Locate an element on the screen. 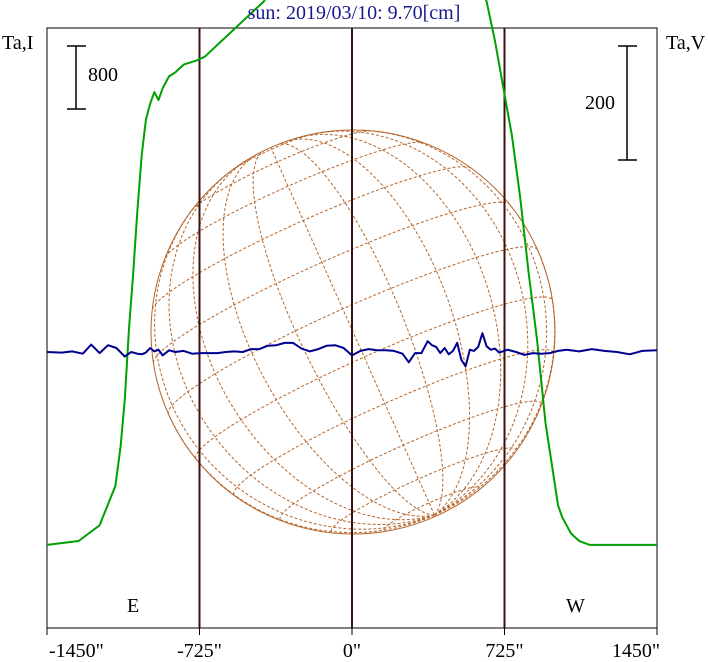 The image size is (708, 662). y-axis-label-left: Ta,I is located at coordinates (18, 43).